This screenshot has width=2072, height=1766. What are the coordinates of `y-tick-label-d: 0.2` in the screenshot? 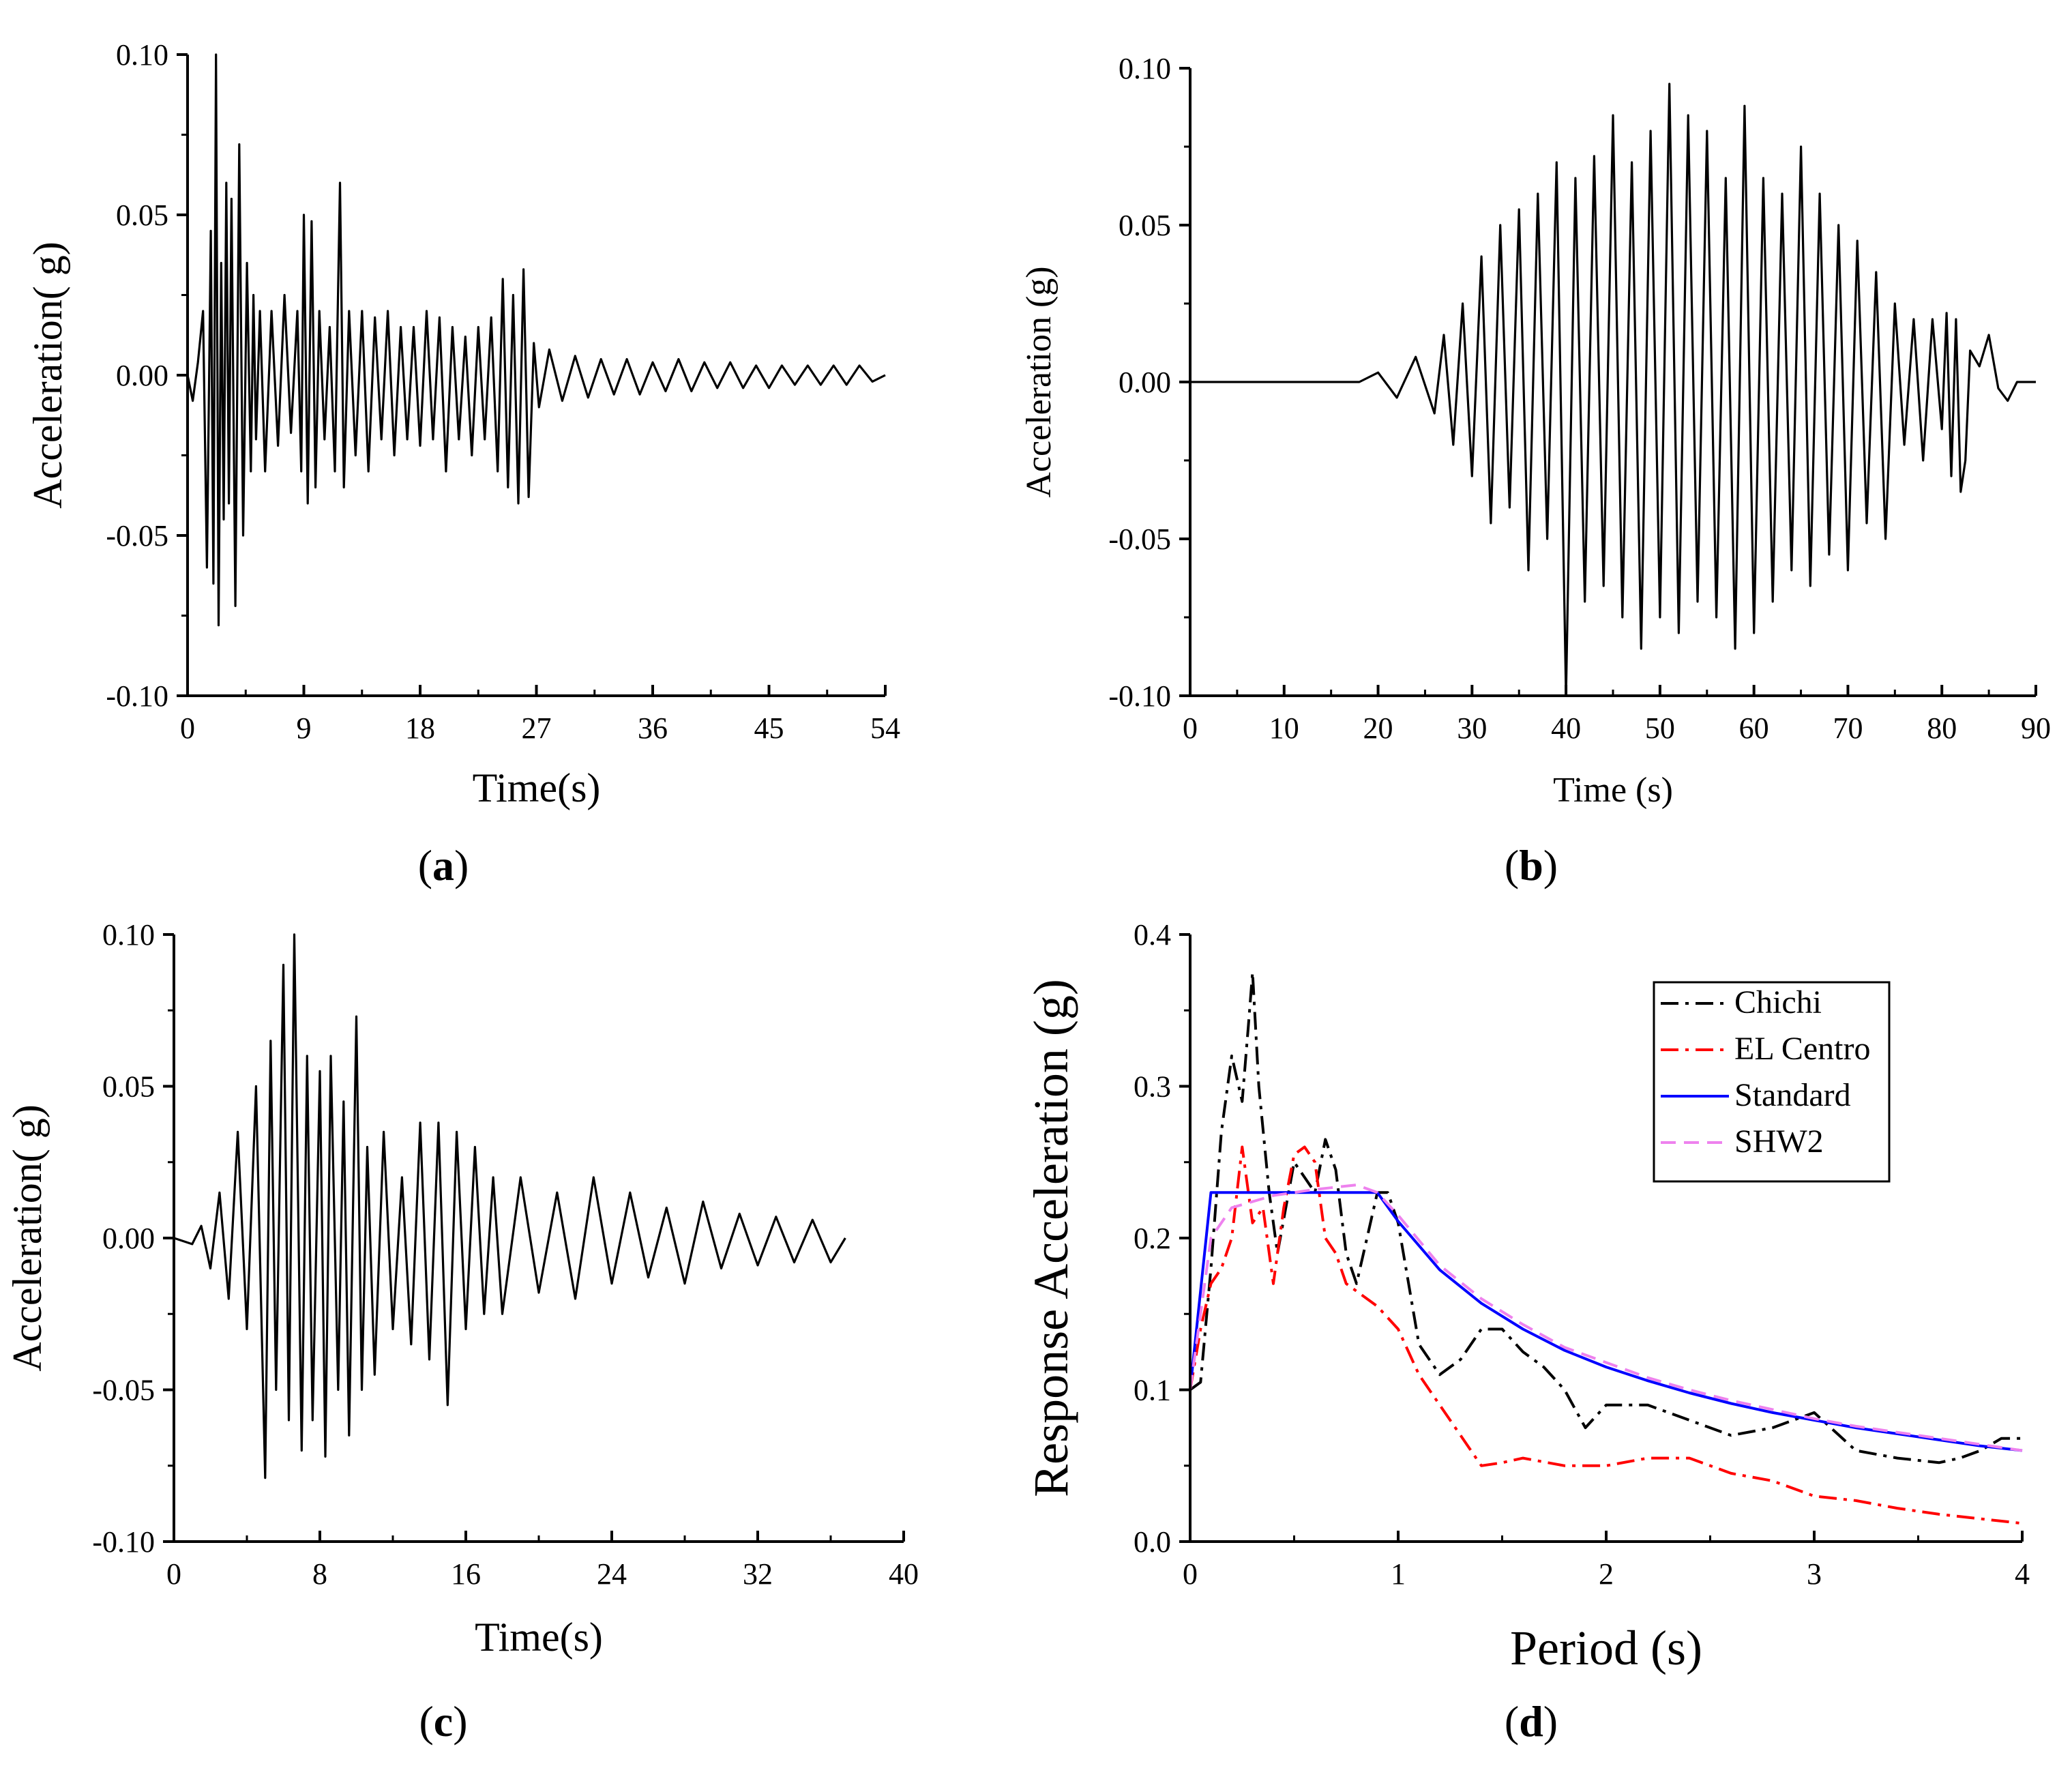 It's located at (1152, 1238).